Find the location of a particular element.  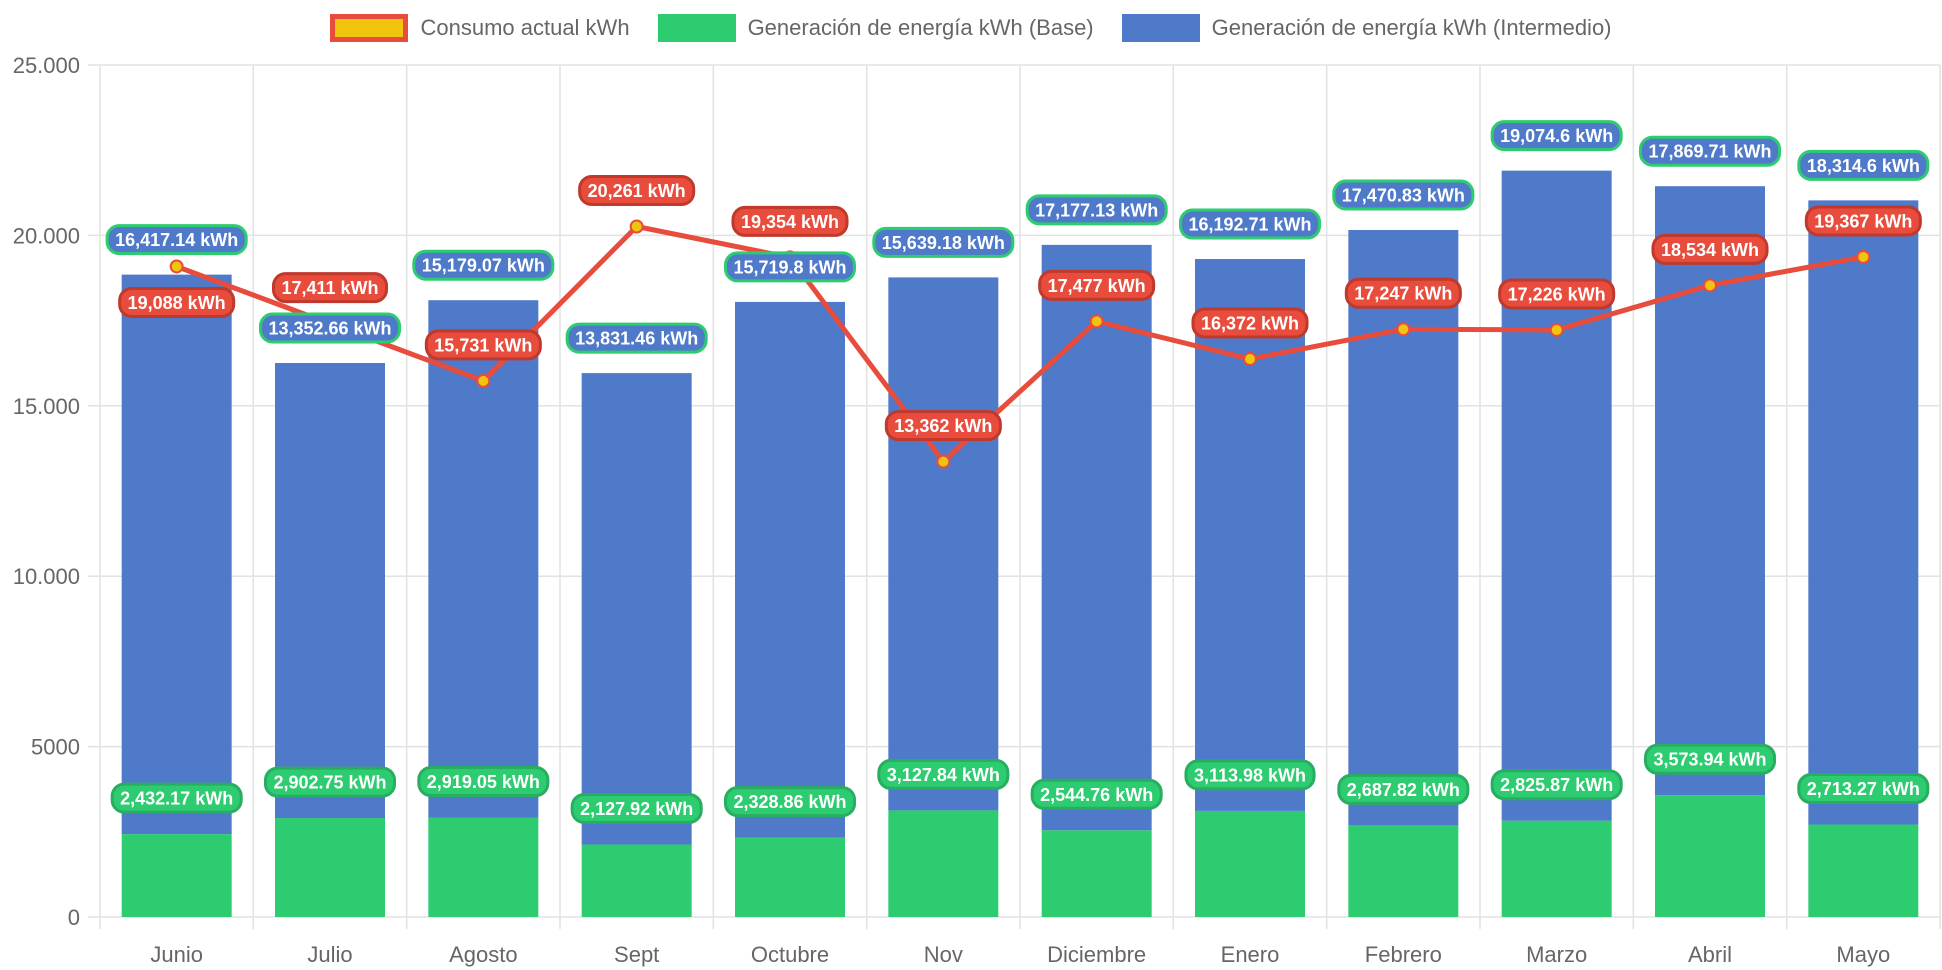

data-label-text: 17,477 kWh is located at coordinates (1097, 286).